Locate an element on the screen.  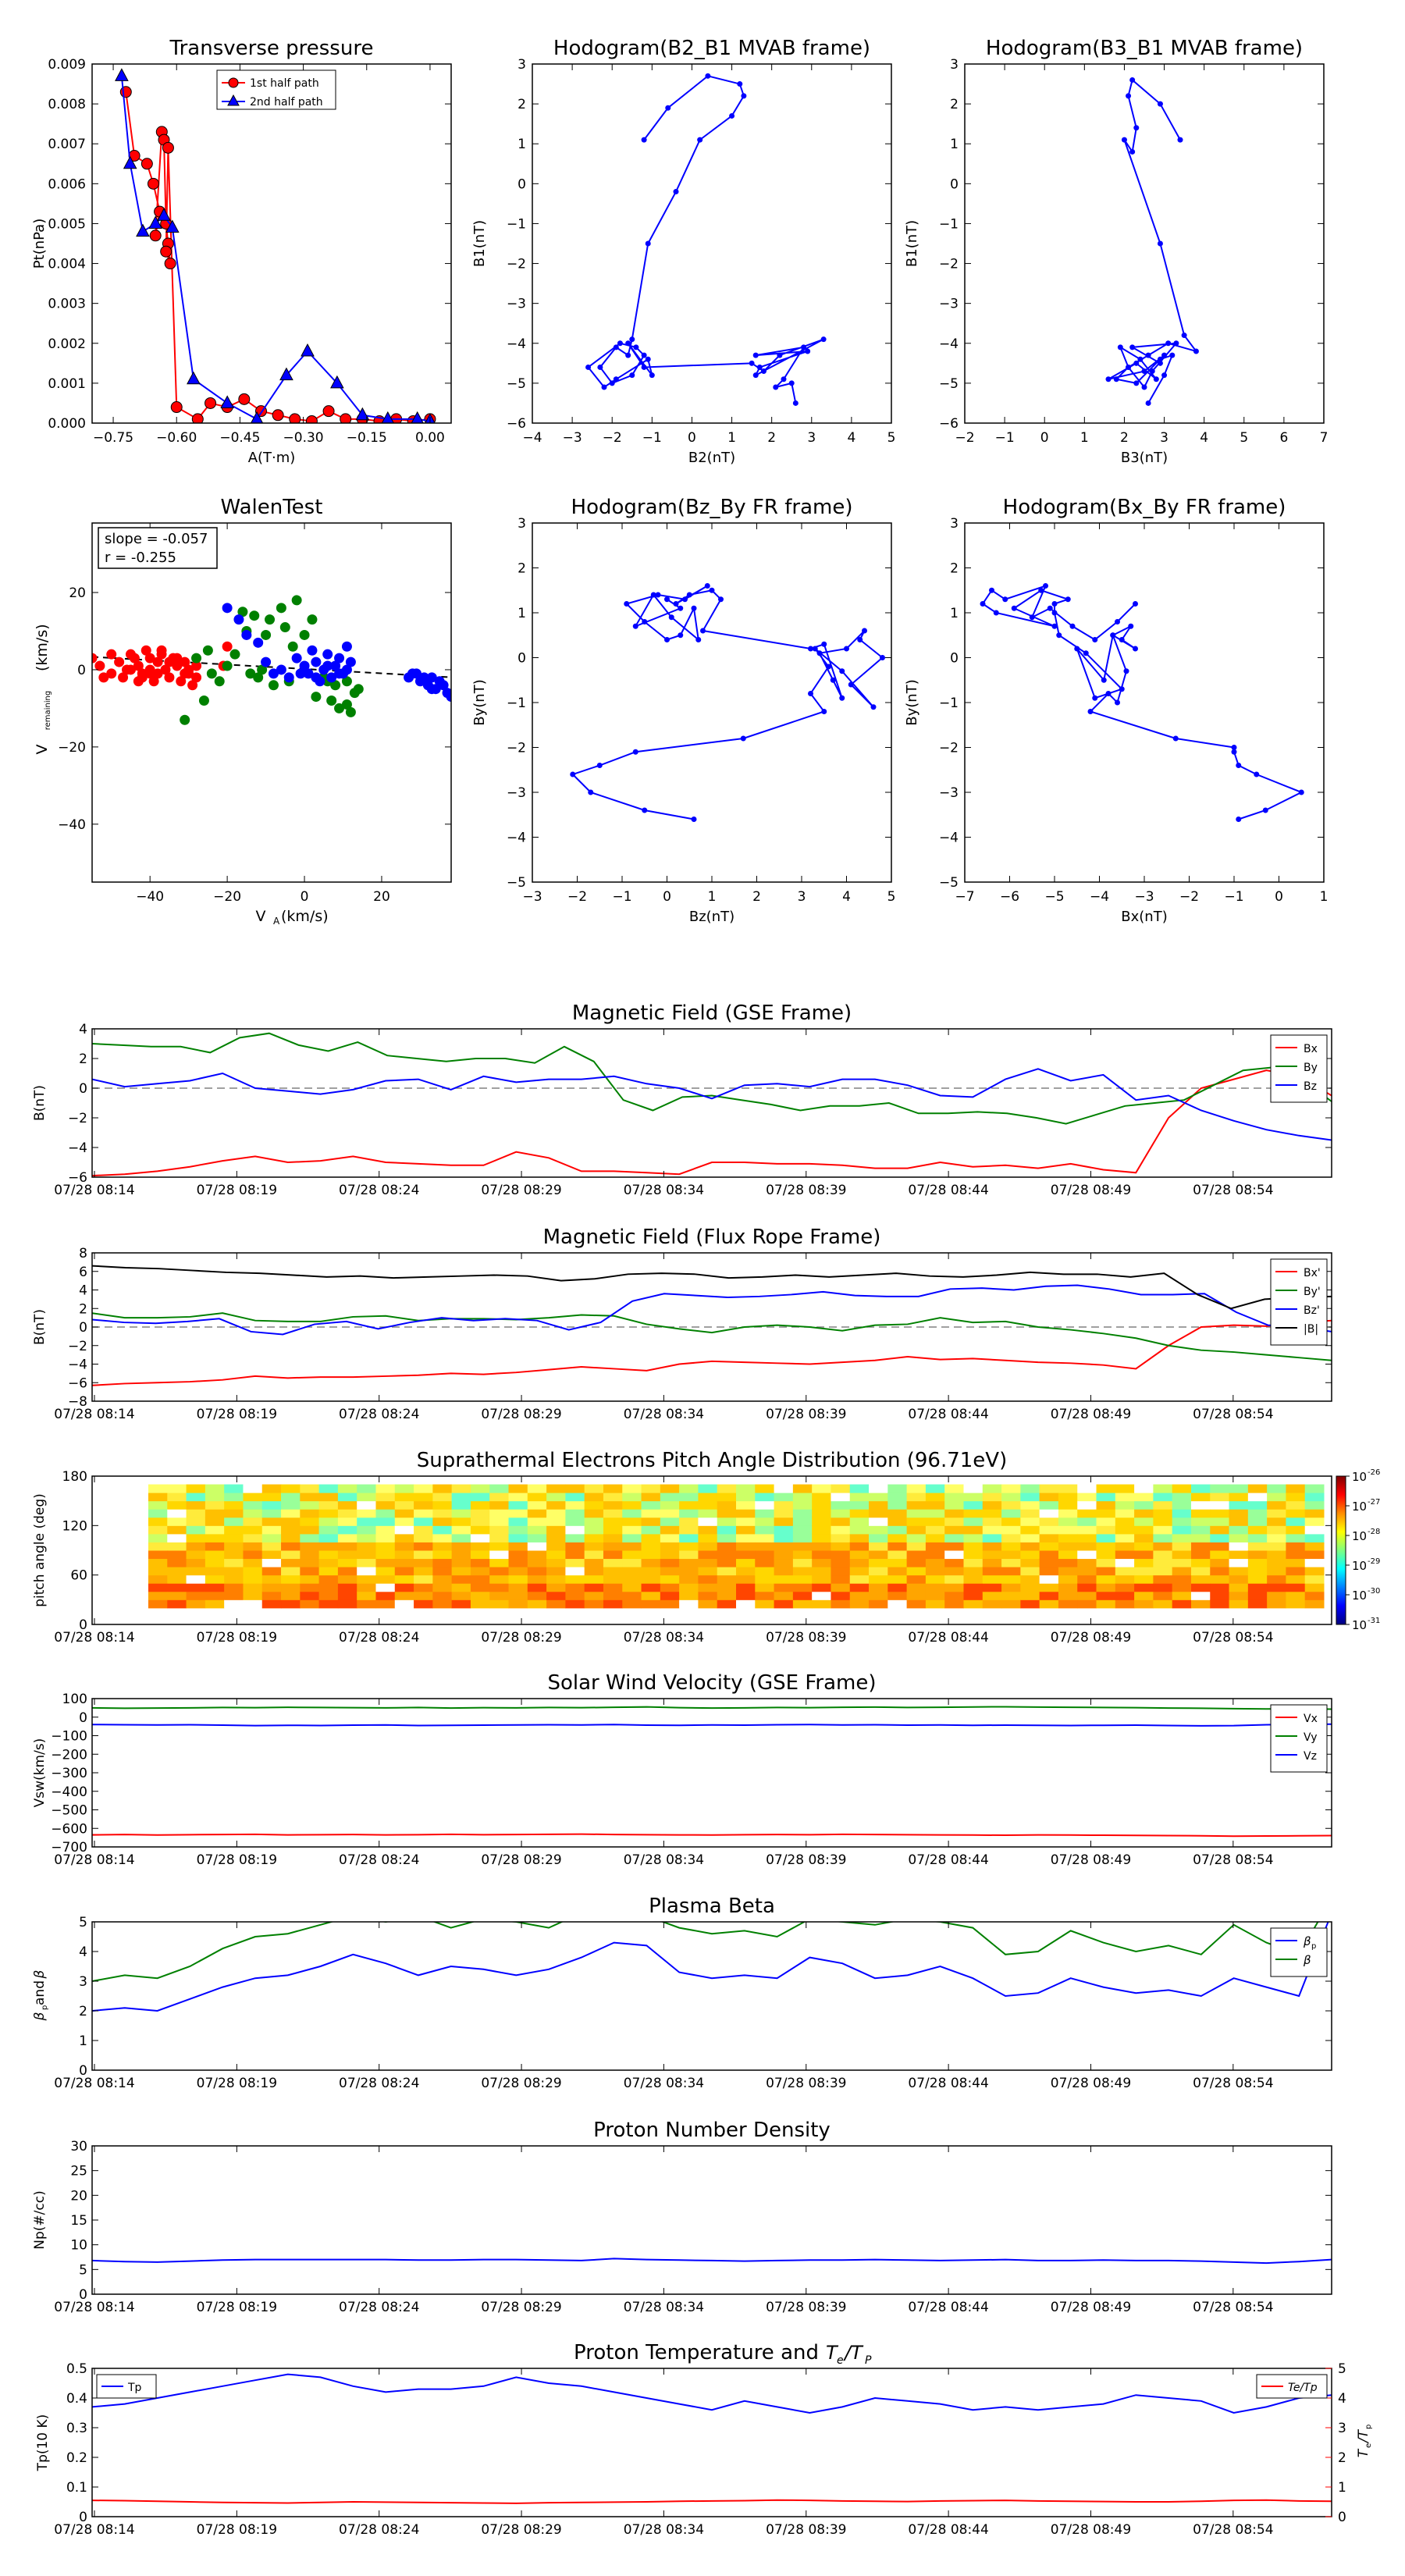
y-tick-label: 3 is located at coordinates (955, 65).